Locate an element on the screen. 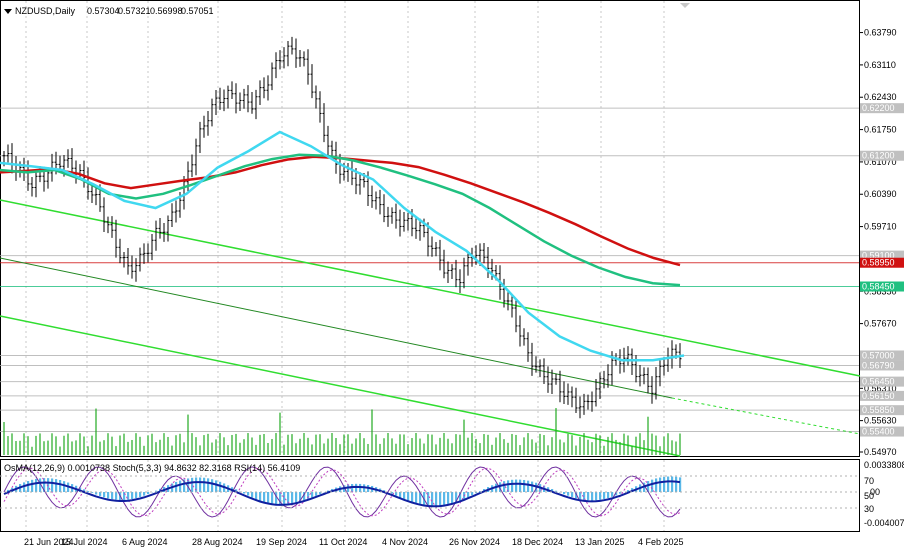 The image size is (904, 552). level-label-9: 0.55850 is located at coordinates (878, 410).